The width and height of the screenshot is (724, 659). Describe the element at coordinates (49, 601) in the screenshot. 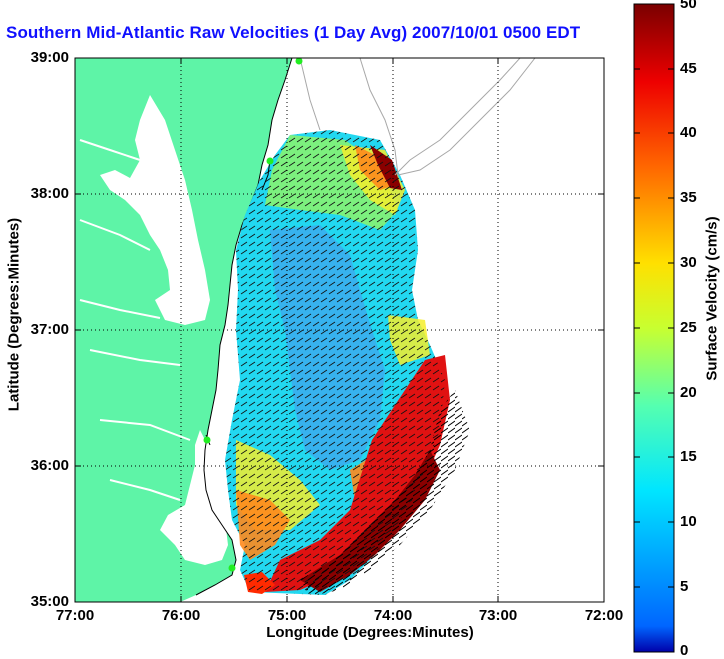

I see `y-tick-label: 35:00` at that location.